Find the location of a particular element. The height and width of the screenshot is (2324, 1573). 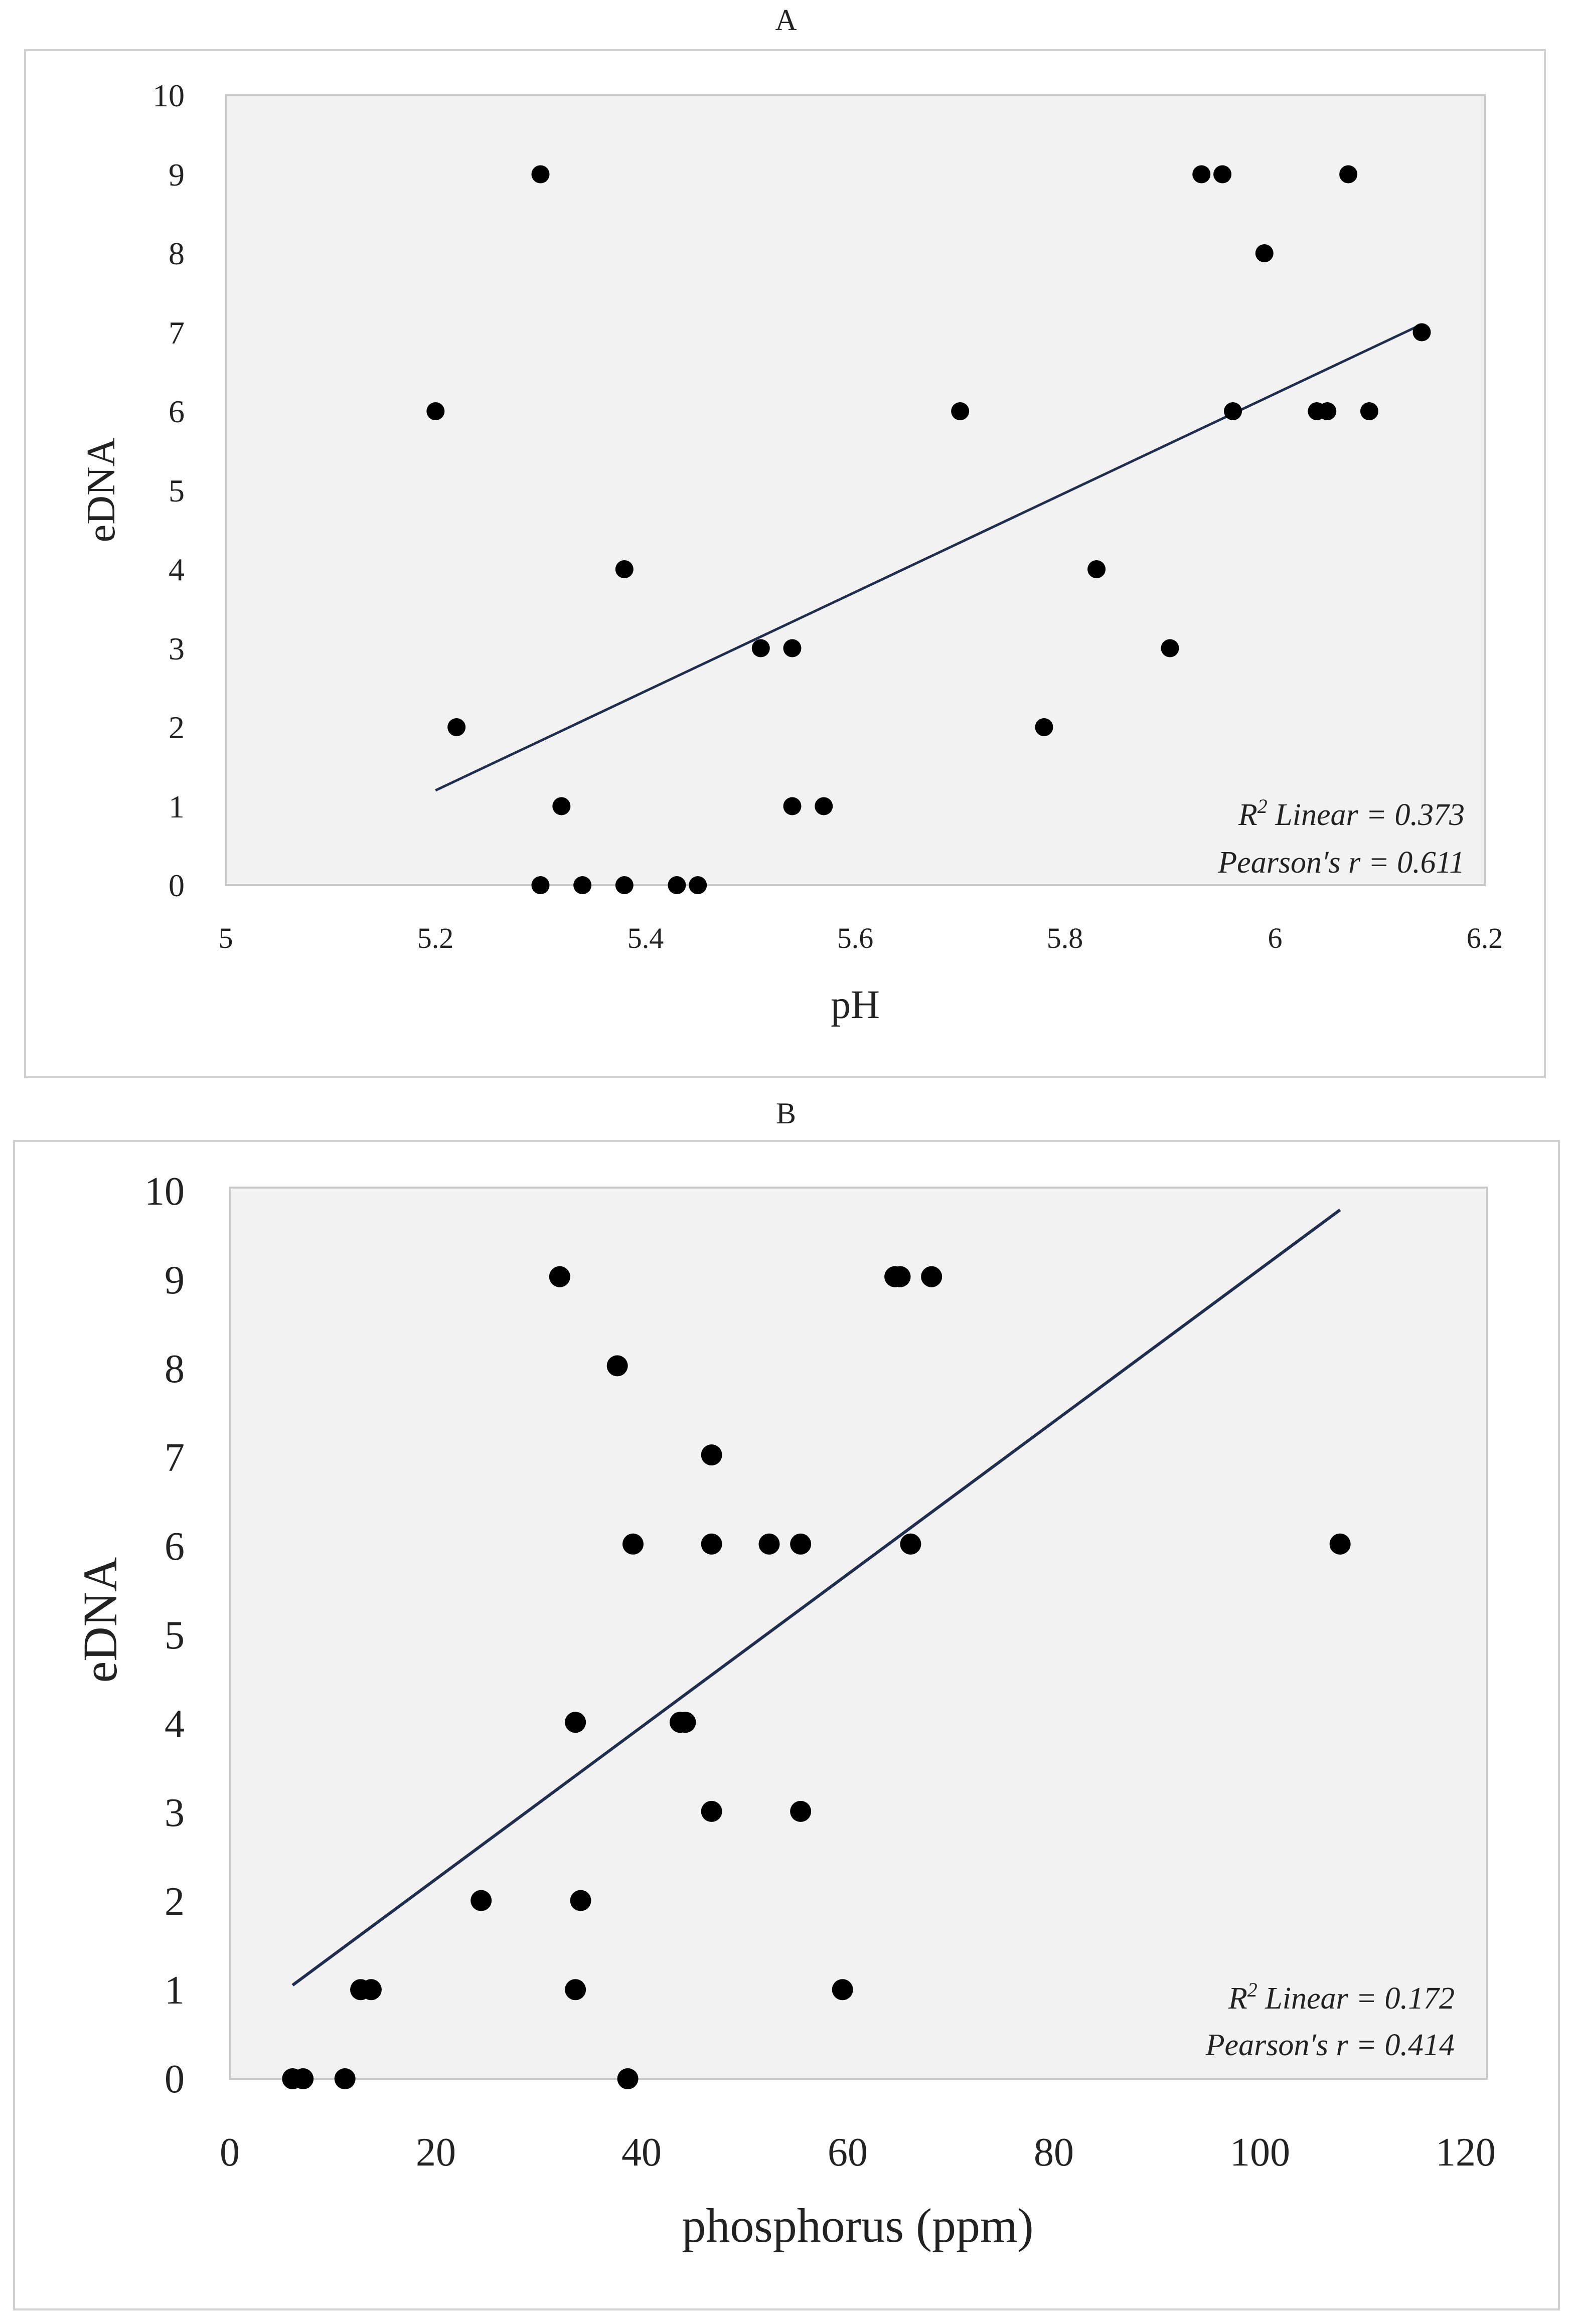

panel-b-x-tick: 20 is located at coordinates (436, 2152).